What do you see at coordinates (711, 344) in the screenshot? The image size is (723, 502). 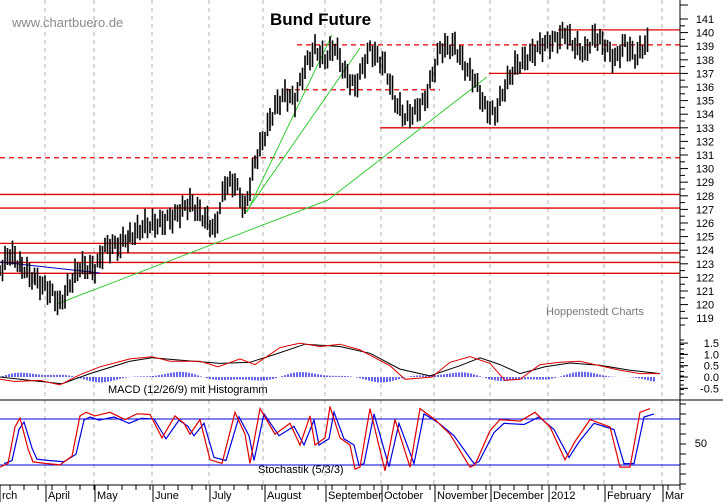 I see `macd-tick-label: 1.5` at bounding box center [711, 344].